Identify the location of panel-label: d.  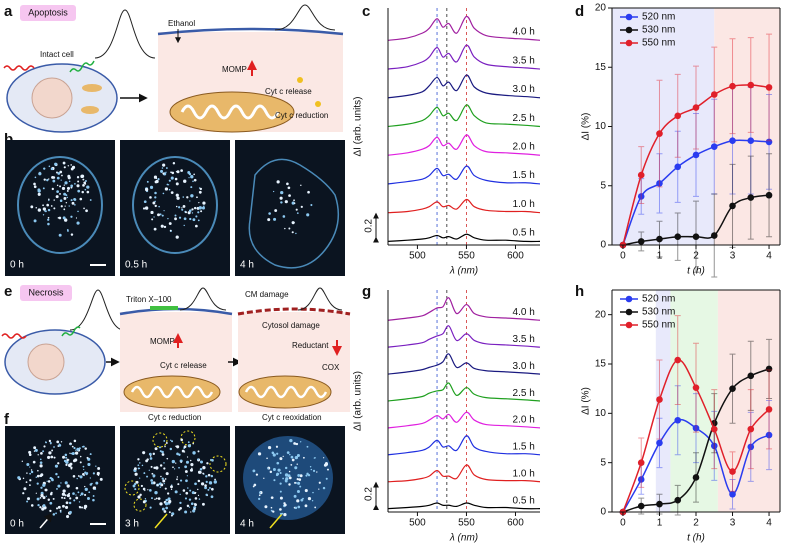
(579, 11).